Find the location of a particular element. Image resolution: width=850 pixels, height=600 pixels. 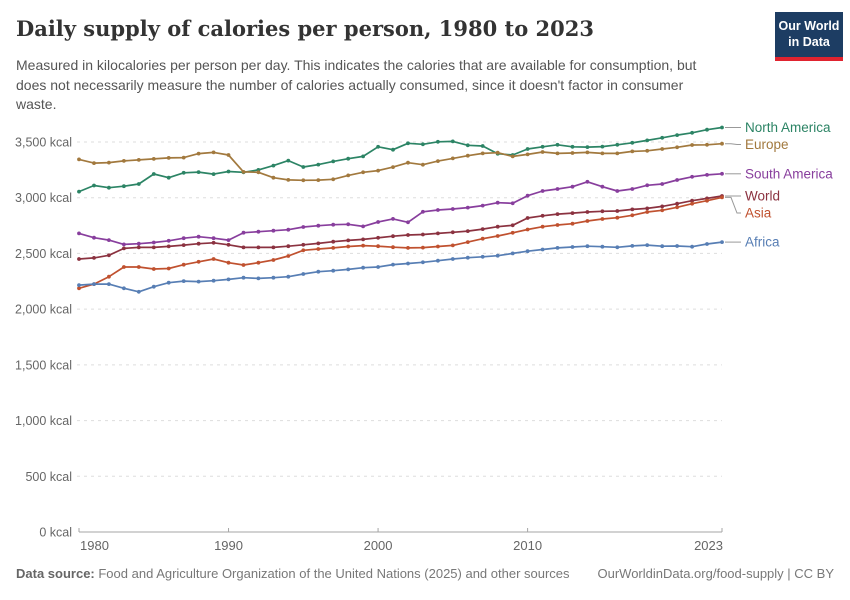

x-axis-tick-label: 1980 is located at coordinates (94, 545).